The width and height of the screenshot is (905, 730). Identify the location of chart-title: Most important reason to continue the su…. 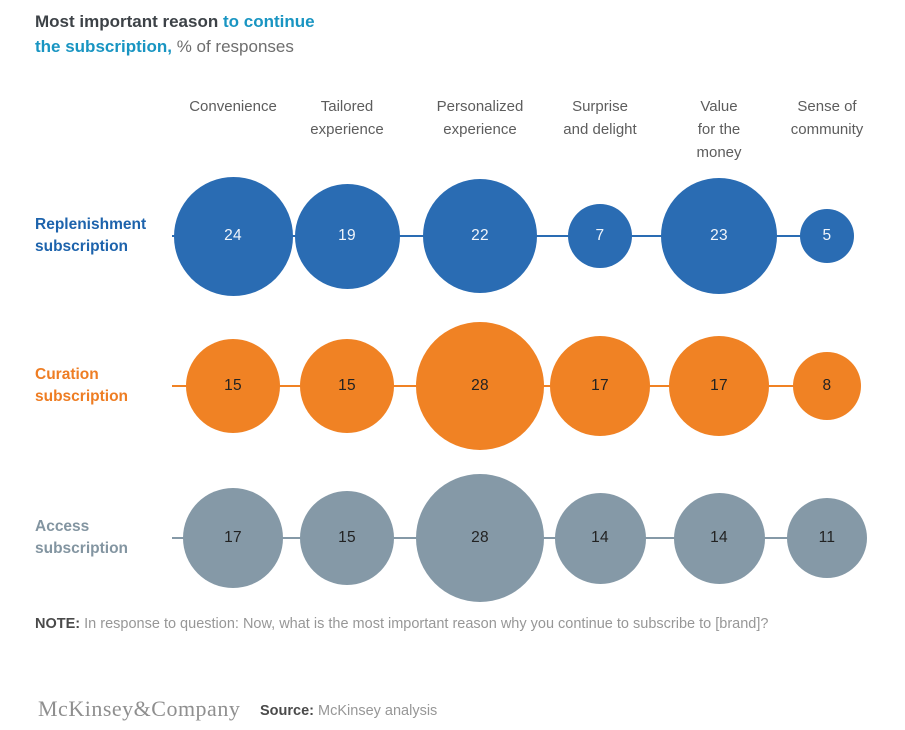
(185, 34).